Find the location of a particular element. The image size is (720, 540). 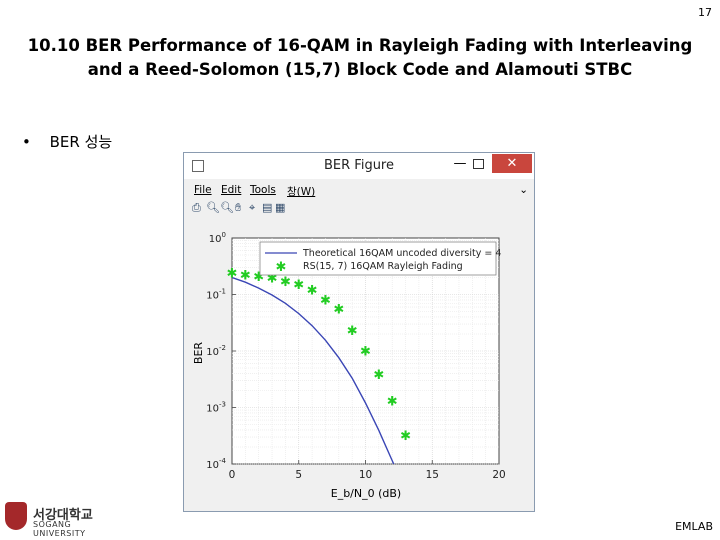

x-tick-label: 0 is located at coordinates (232, 475).